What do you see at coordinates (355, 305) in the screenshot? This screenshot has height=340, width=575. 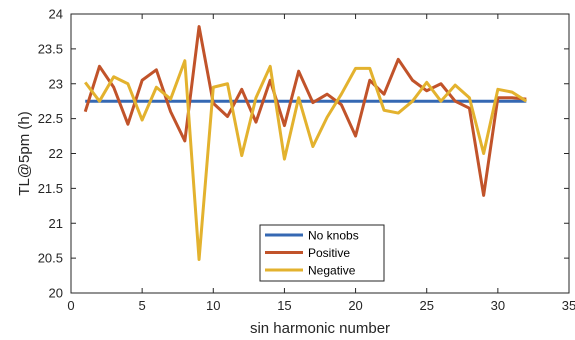 I see `x-tick-label: 20` at bounding box center [355, 305].